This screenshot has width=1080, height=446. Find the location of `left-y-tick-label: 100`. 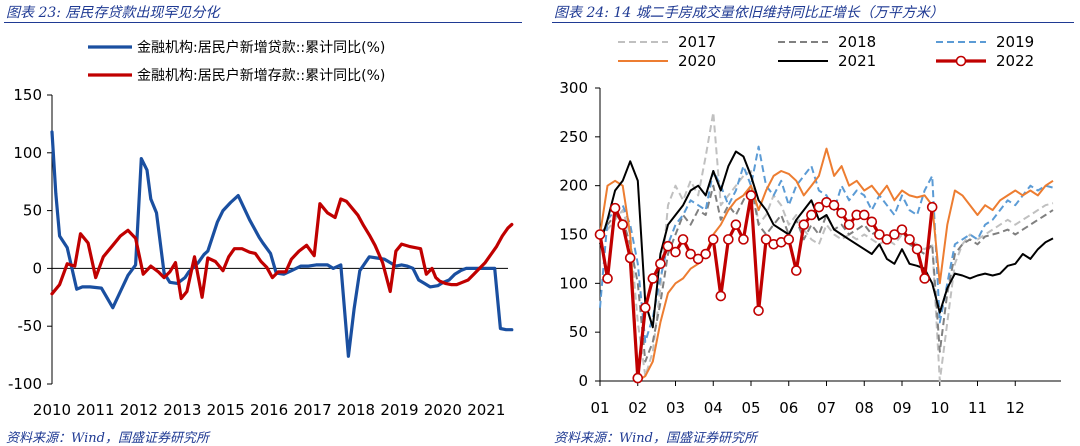

left-y-tick-label: 100 is located at coordinates (27, 153).